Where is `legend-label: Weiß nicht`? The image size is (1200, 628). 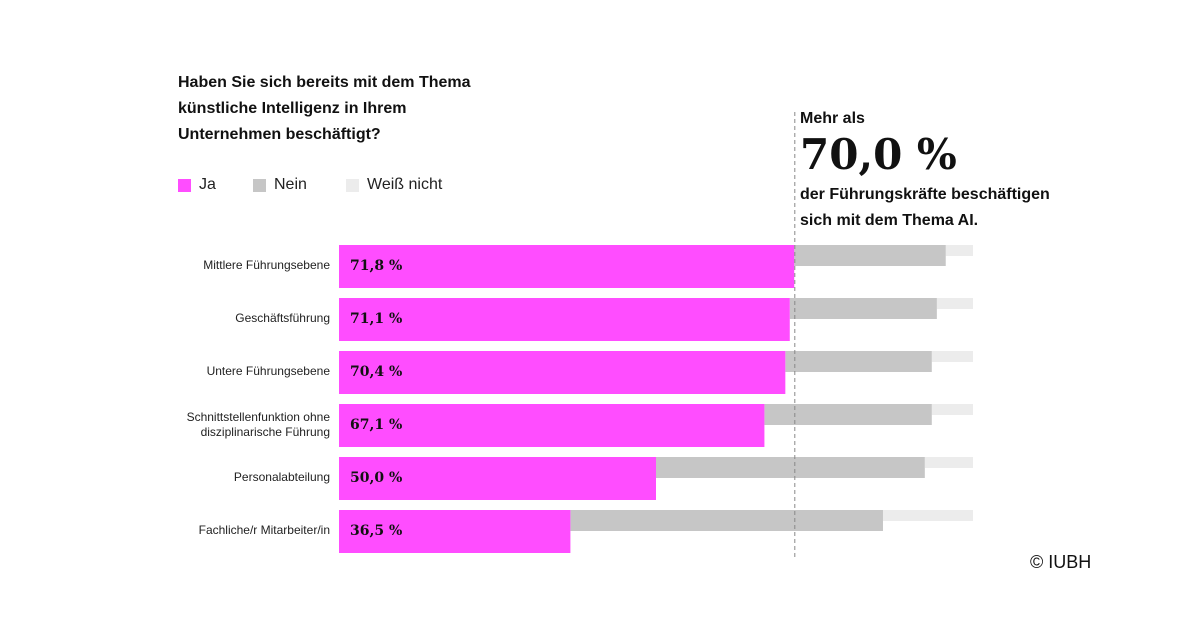 legend-label: Weiß nicht is located at coordinates (405, 184).